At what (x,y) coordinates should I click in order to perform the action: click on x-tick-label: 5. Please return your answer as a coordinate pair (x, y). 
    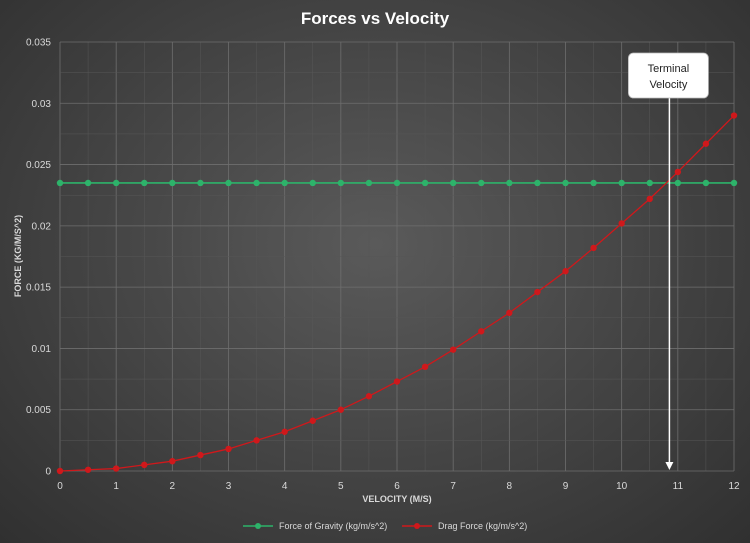
    Looking at the image, I should click on (341, 486).